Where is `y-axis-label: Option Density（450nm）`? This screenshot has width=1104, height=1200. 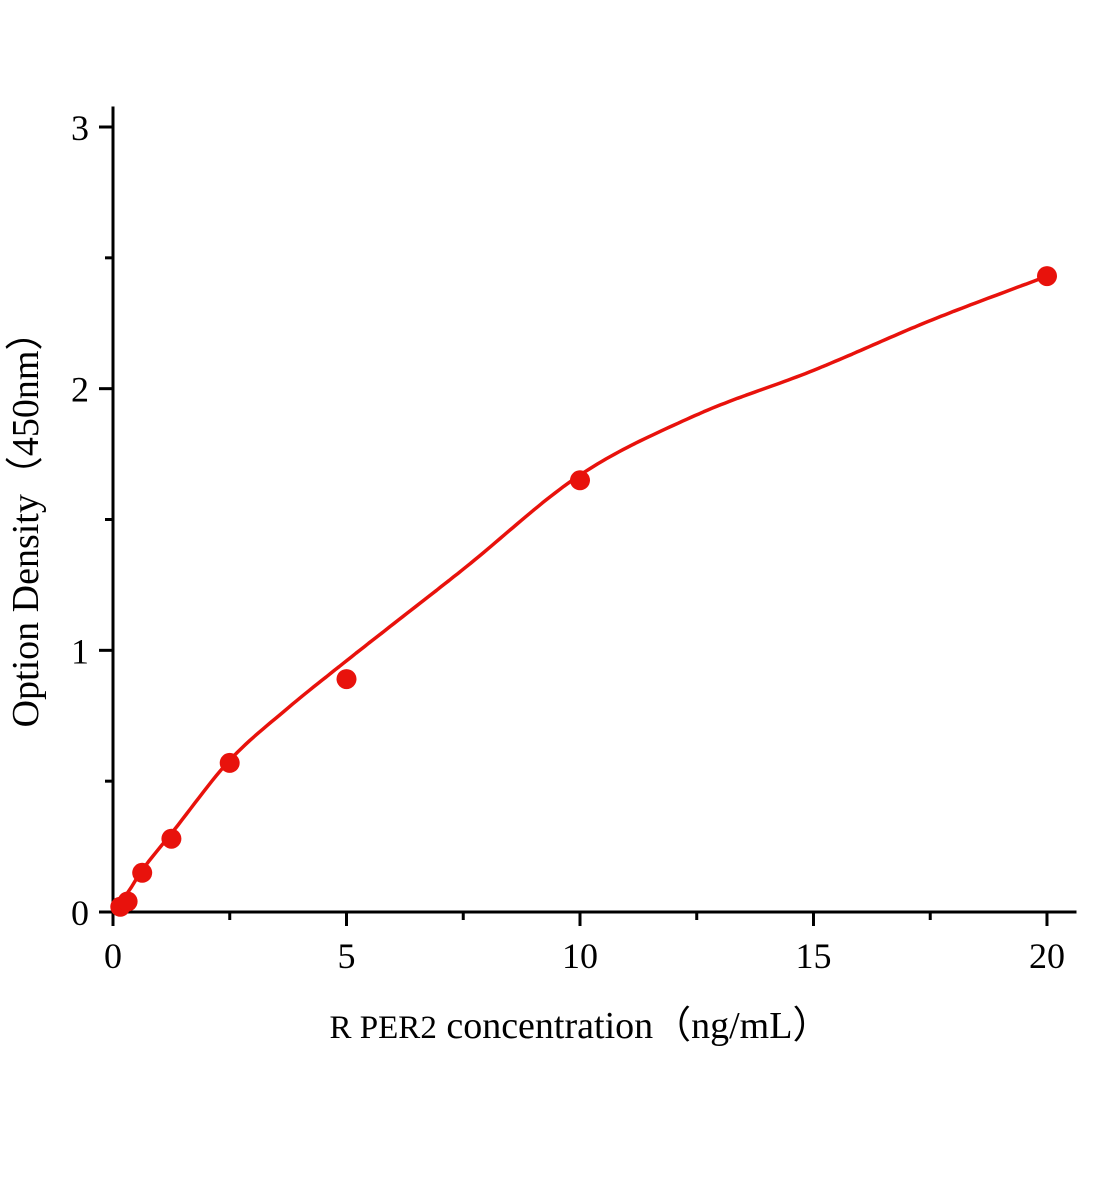 y-axis-label: Option Density（450nm） is located at coordinates (26, 520).